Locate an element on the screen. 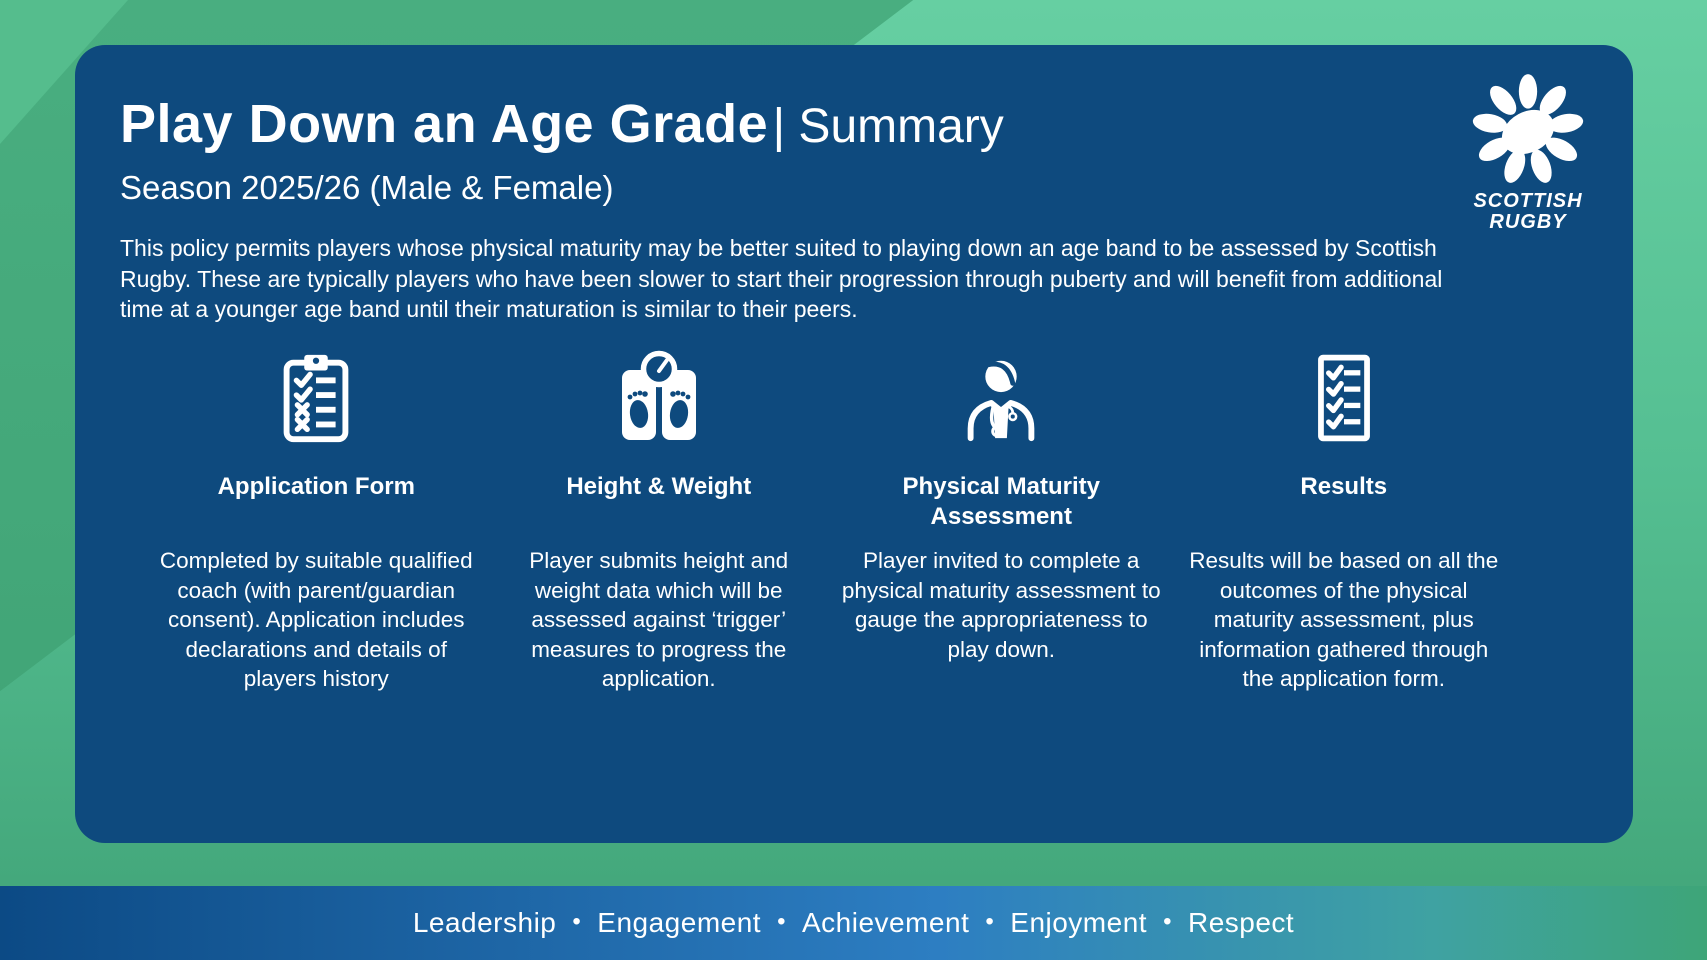  logo-line2: RUGBY is located at coordinates (1528, 222).